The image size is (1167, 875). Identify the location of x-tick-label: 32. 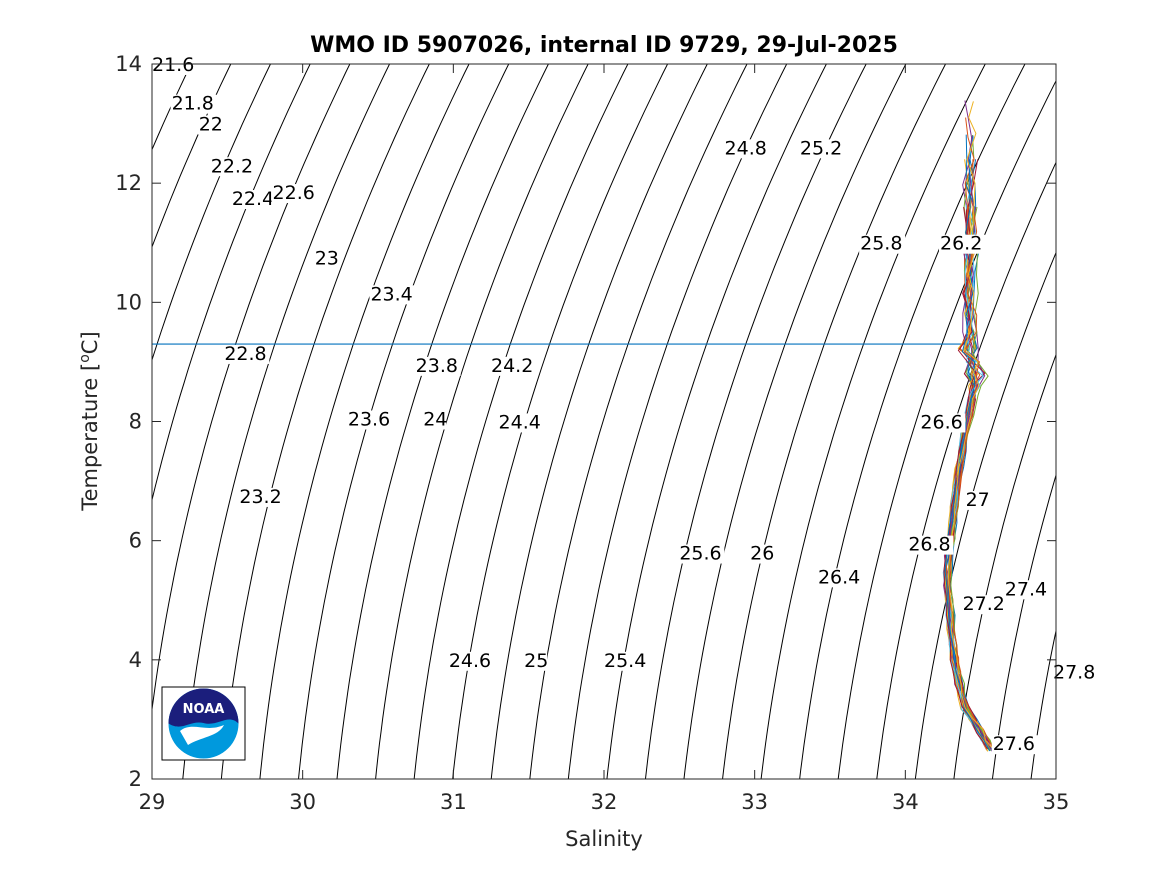
(604, 802).